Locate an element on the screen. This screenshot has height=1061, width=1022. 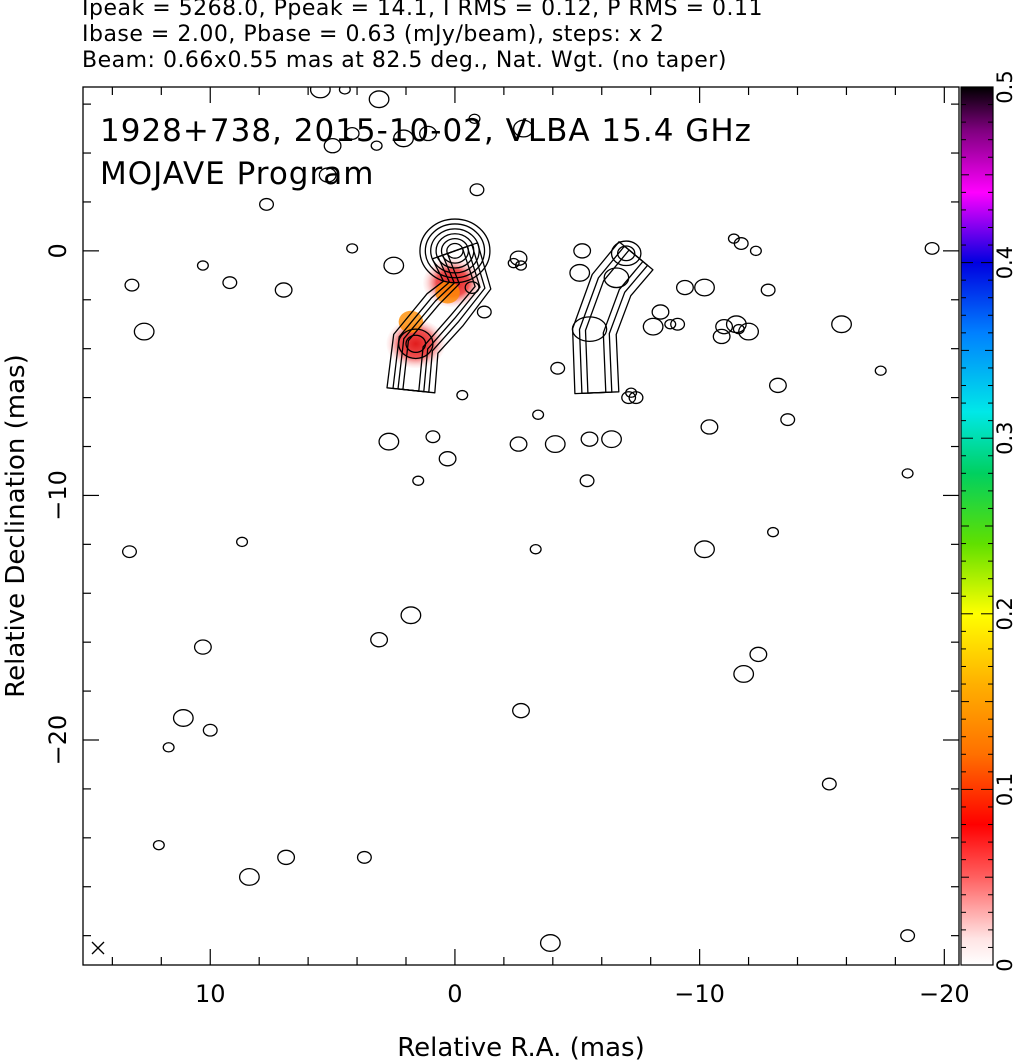
polarization-blob is located at coordinates (447, 292).